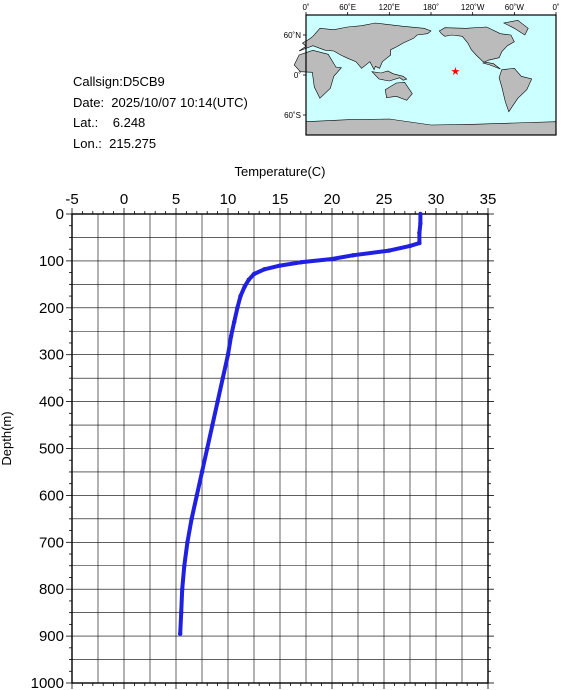  I want to click on map-lon-label: 60˚E, so click(347, 7).